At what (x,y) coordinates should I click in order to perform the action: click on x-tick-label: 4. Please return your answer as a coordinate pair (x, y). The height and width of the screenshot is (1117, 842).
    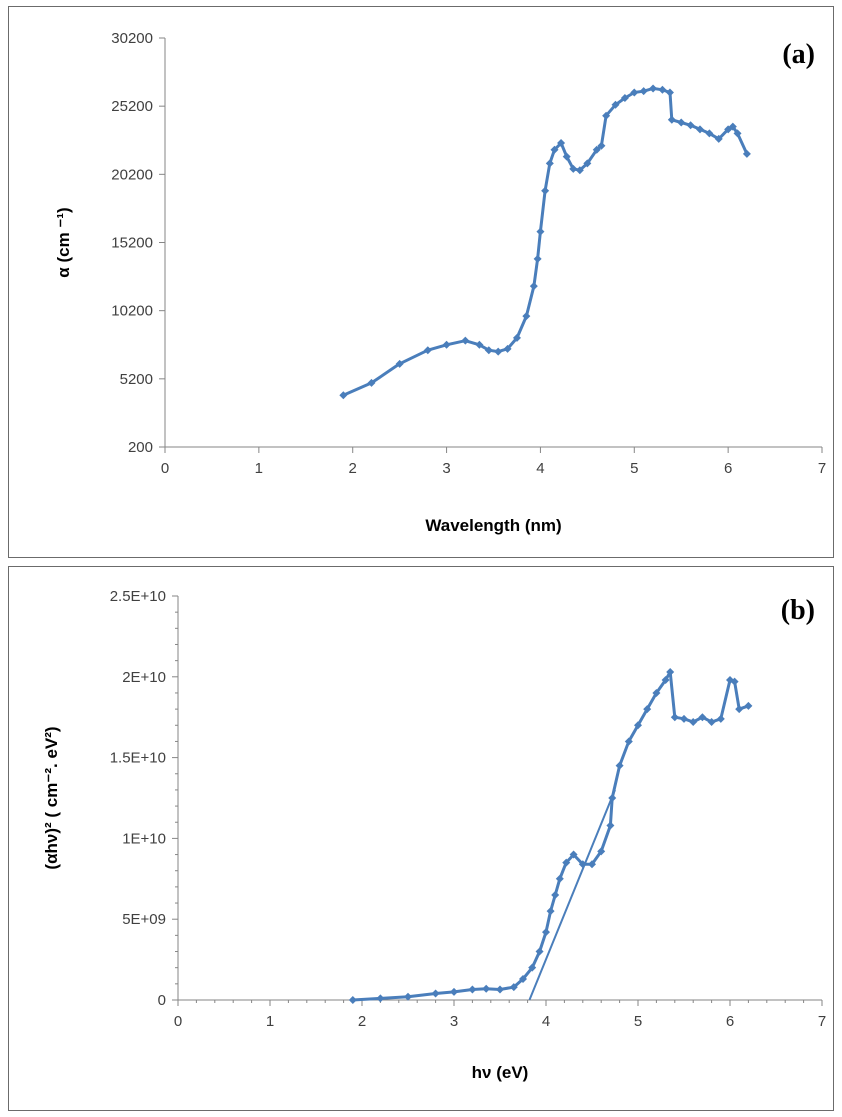
    Looking at the image, I should click on (546, 1021).